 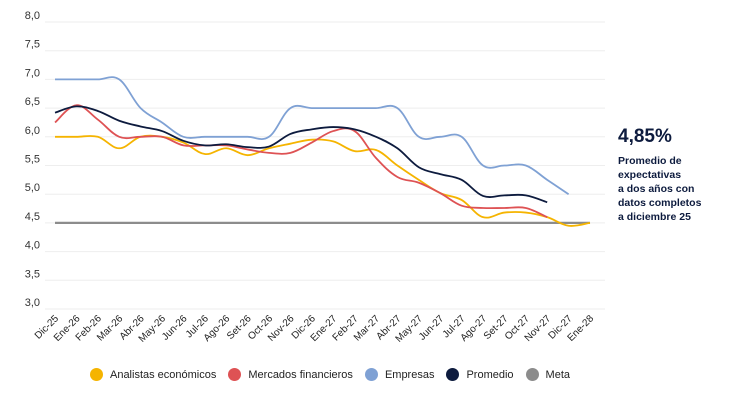 I want to click on legend-label: Empresas, so click(x=409, y=374).